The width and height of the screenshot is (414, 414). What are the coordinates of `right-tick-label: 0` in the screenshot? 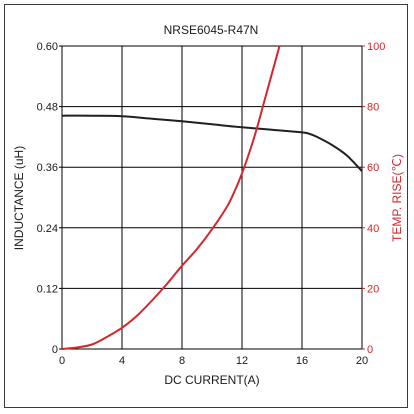 It's located at (370, 350).